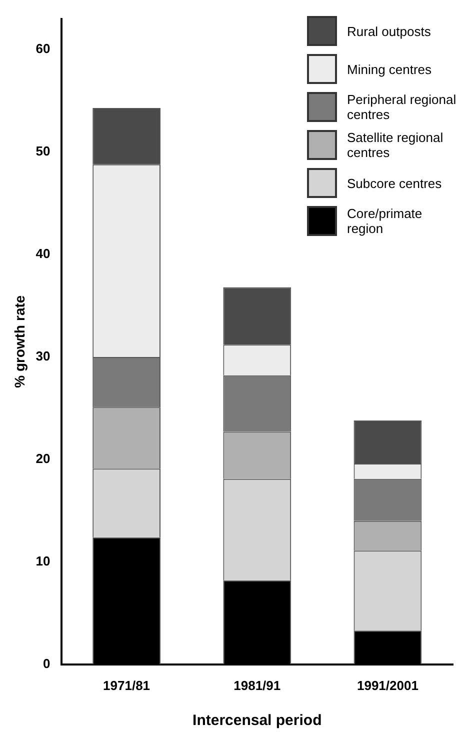 The image size is (471, 742). What do you see at coordinates (19, 341) in the screenshot?
I see `y-axis-title: % growth rate` at bounding box center [19, 341].